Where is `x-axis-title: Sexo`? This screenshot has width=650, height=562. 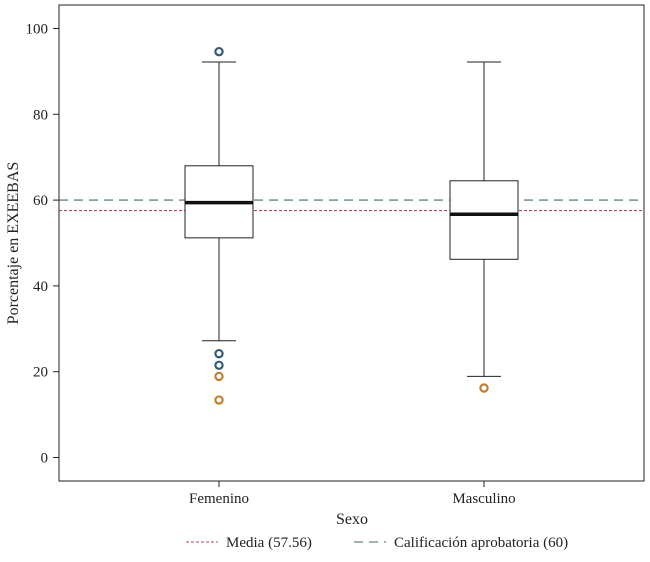
x-axis-title: Sexo is located at coordinates (352, 519).